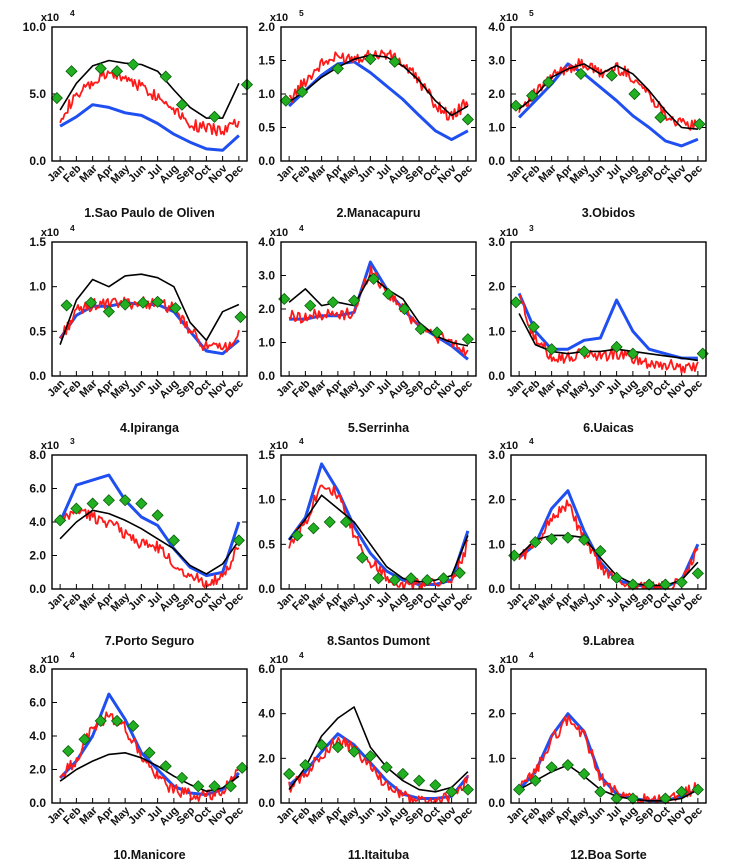 This screenshot has height=863, width=729. What do you see at coordinates (379, 641) in the screenshot?
I see `panel-title: 8.Santos Dumont` at bounding box center [379, 641].